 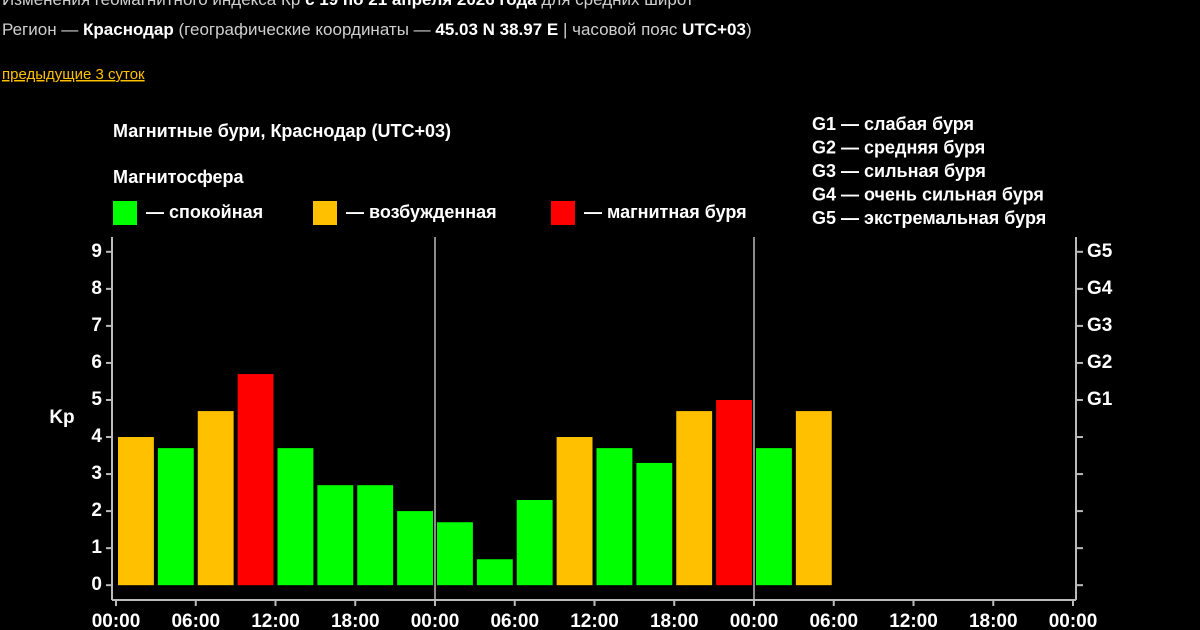 What do you see at coordinates (615, 4) in the screenshot?
I see `text: для средних широт` at bounding box center [615, 4].